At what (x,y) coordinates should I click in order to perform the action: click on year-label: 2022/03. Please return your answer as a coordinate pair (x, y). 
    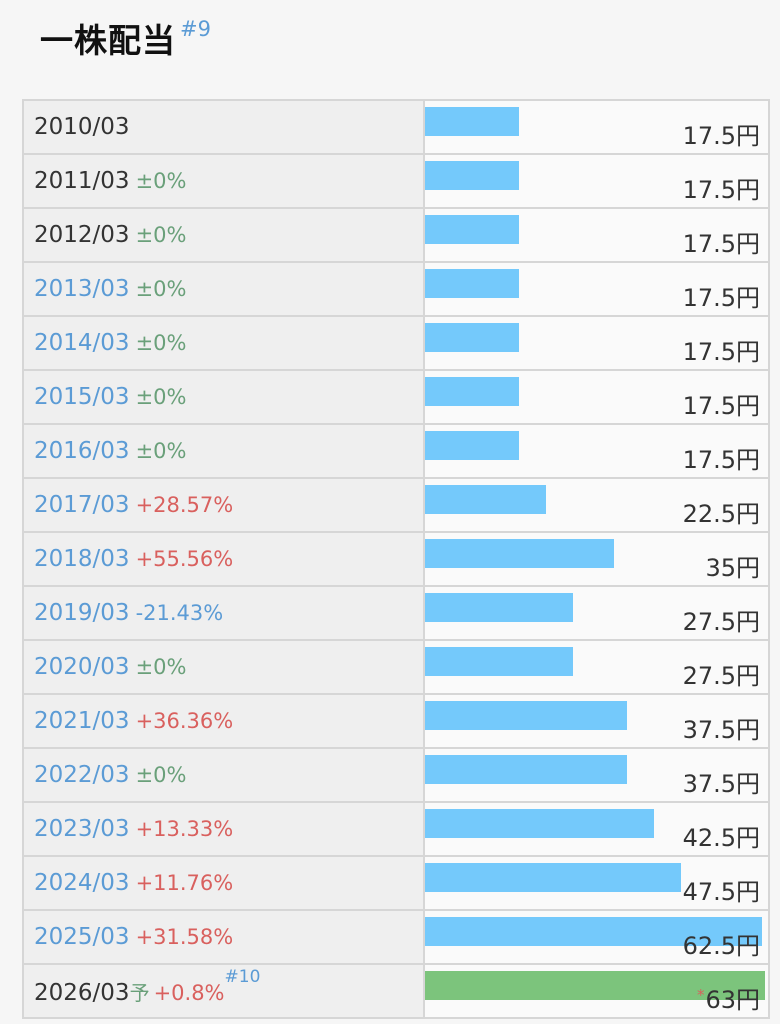
    Looking at the image, I should click on (82, 775).